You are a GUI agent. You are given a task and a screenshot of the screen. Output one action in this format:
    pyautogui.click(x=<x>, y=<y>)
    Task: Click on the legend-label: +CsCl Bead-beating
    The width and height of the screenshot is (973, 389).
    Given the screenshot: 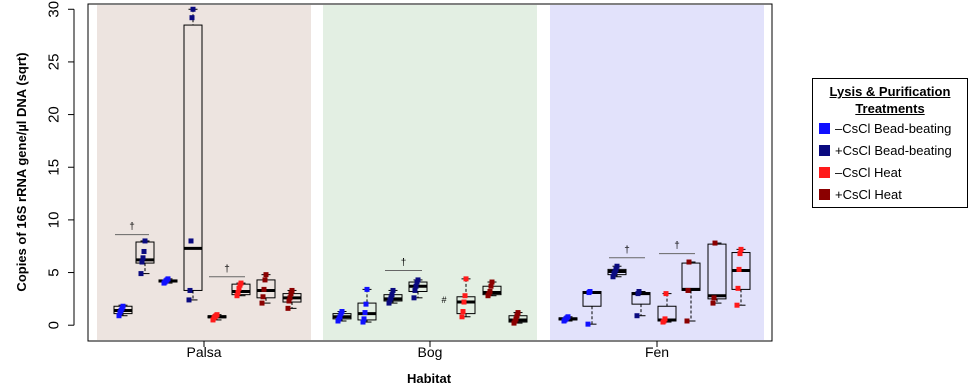 What is the action you would take?
    pyautogui.click(x=893, y=150)
    